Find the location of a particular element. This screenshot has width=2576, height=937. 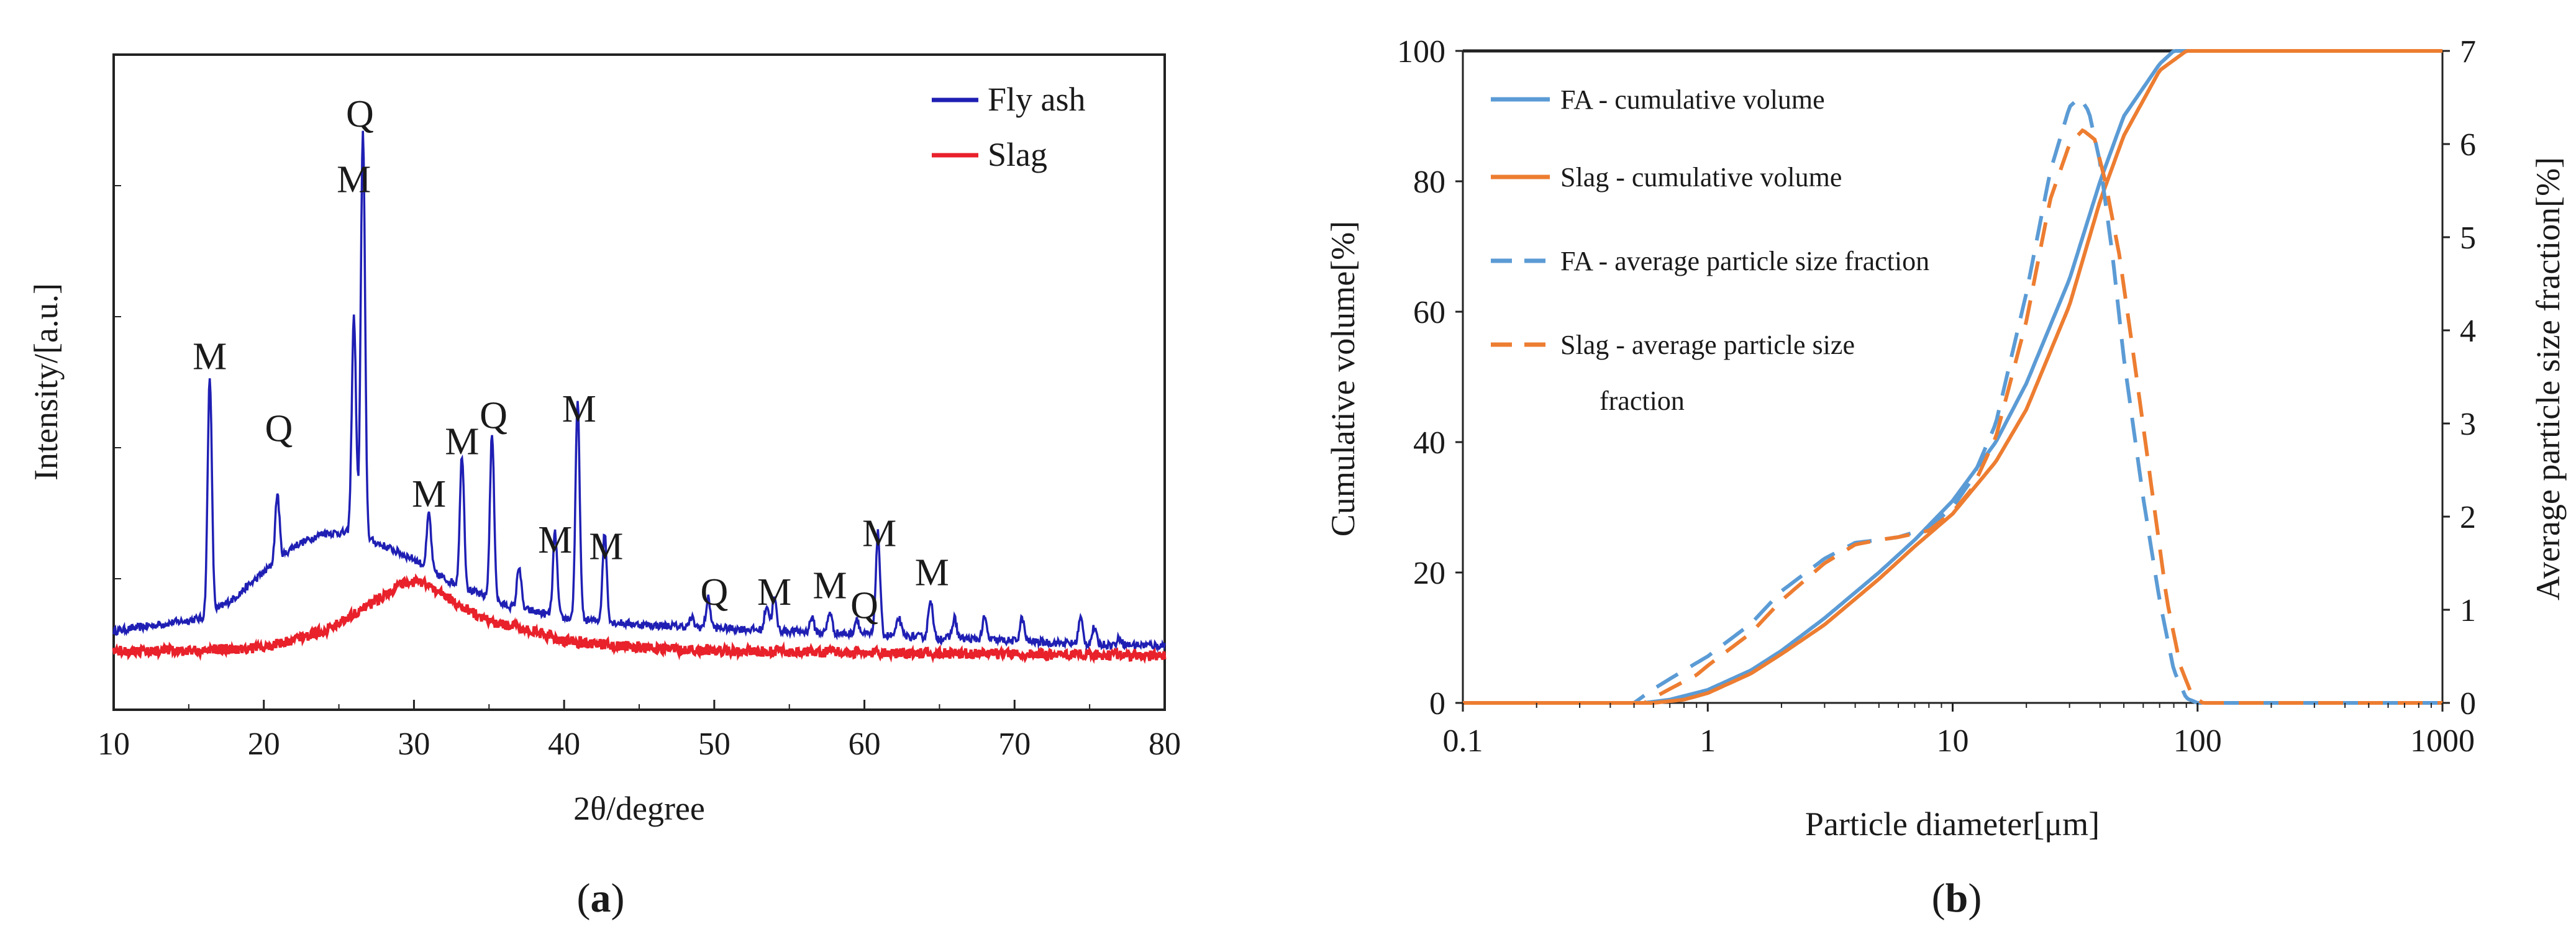

xrd-x-tick-label: 70 is located at coordinates (1014, 745).